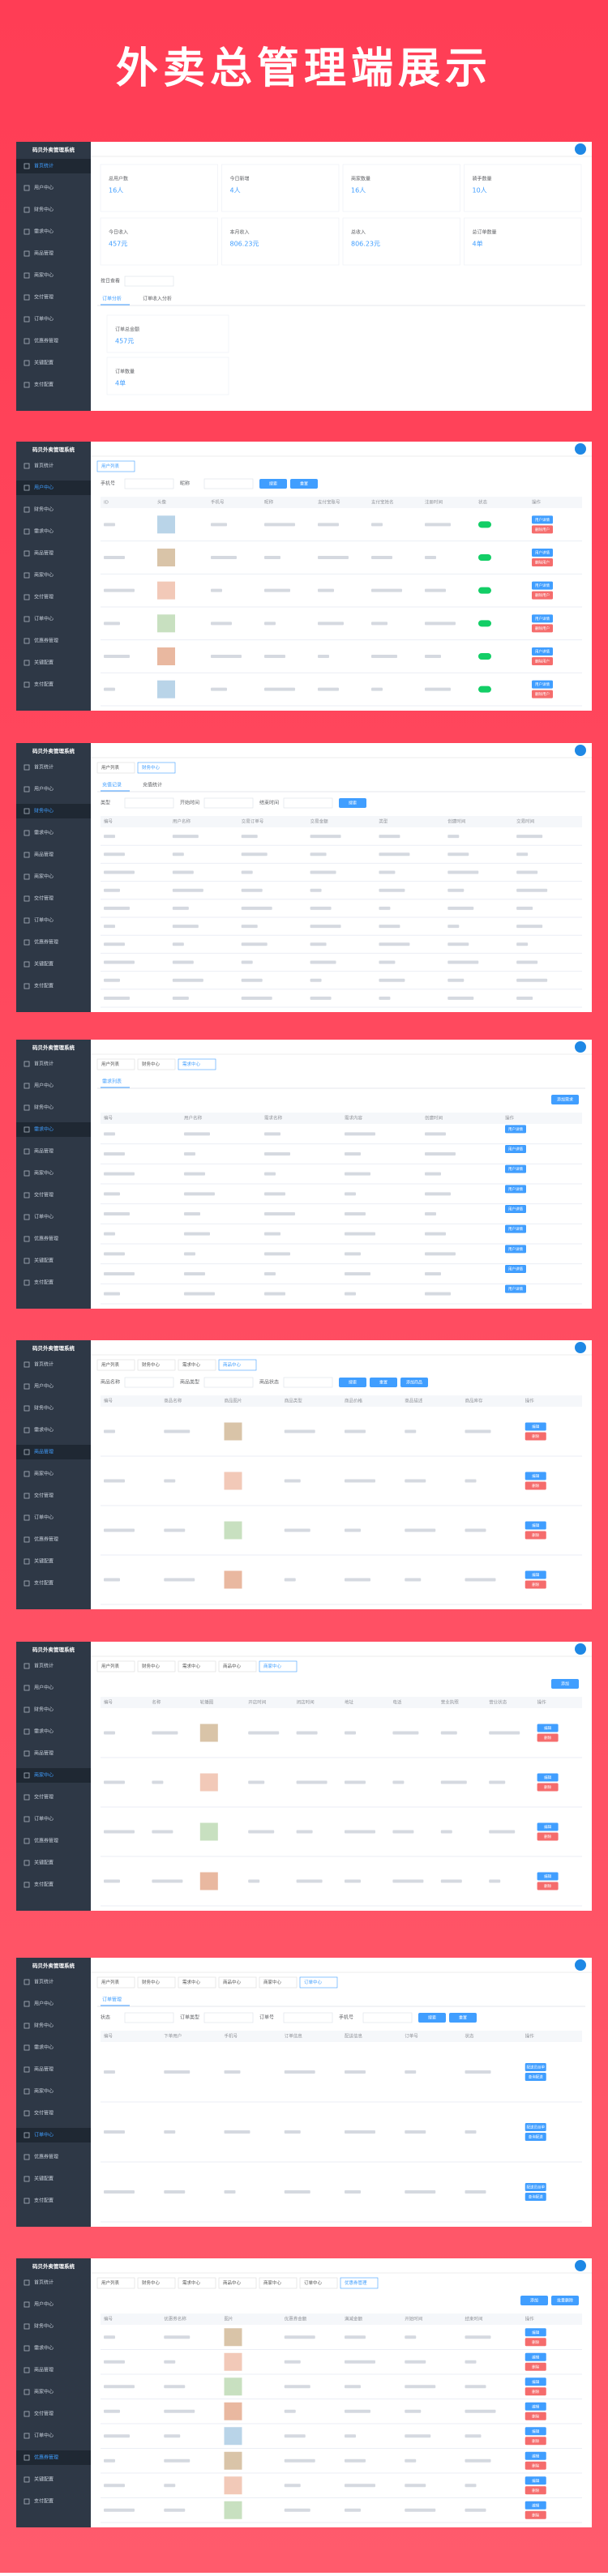 Image resolution: width=608 pixels, height=2576 pixels. Describe the element at coordinates (46, 1239) in the screenshot. I see `menu-item: 优惠券管理` at that location.